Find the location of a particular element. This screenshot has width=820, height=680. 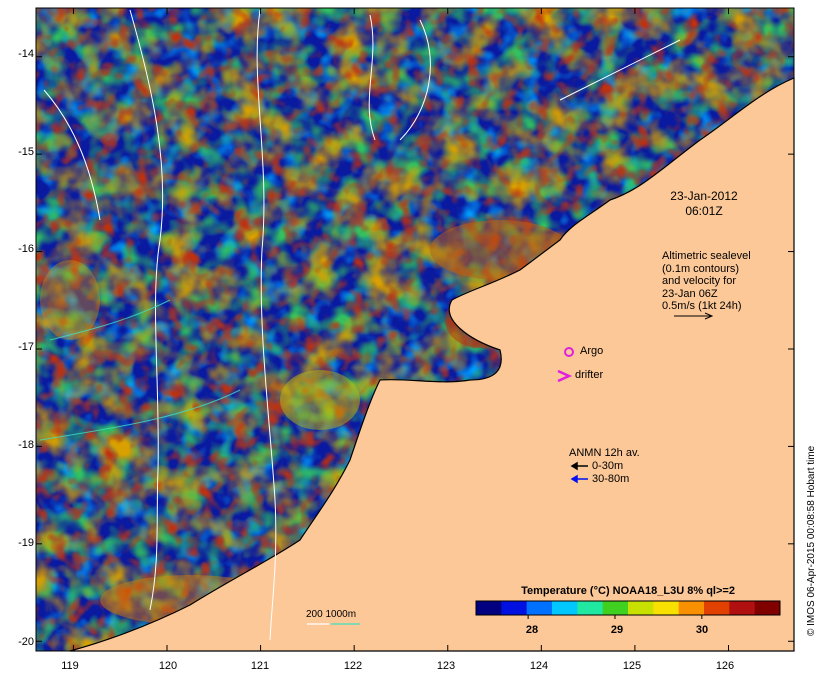

image-time: 06:01Z is located at coordinates (704, 211).